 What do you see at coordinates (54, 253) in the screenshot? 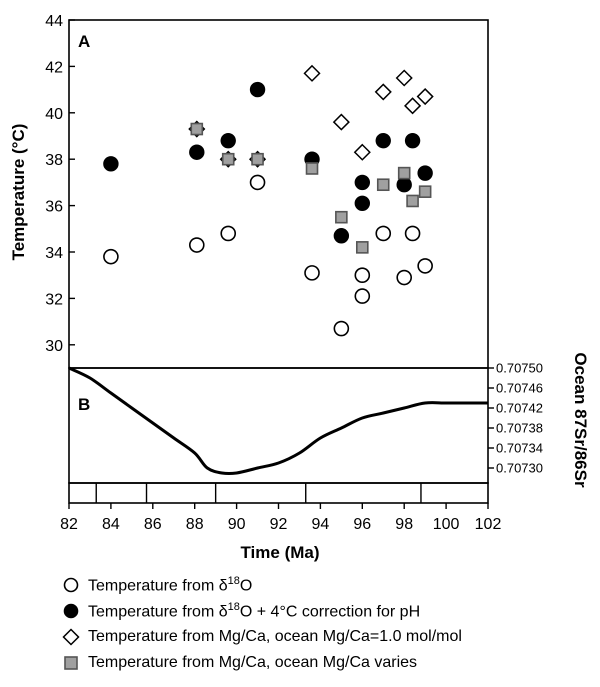
I see `y-tick-label-a: 34` at bounding box center [54, 253].